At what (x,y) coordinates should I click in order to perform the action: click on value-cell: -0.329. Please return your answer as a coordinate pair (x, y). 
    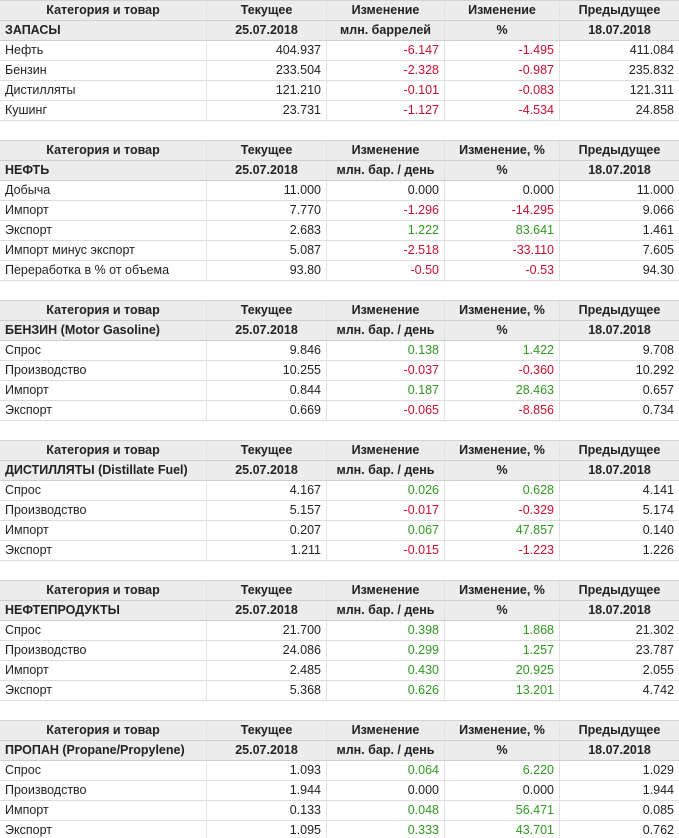
    Looking at the image, I should click on (502, 510).